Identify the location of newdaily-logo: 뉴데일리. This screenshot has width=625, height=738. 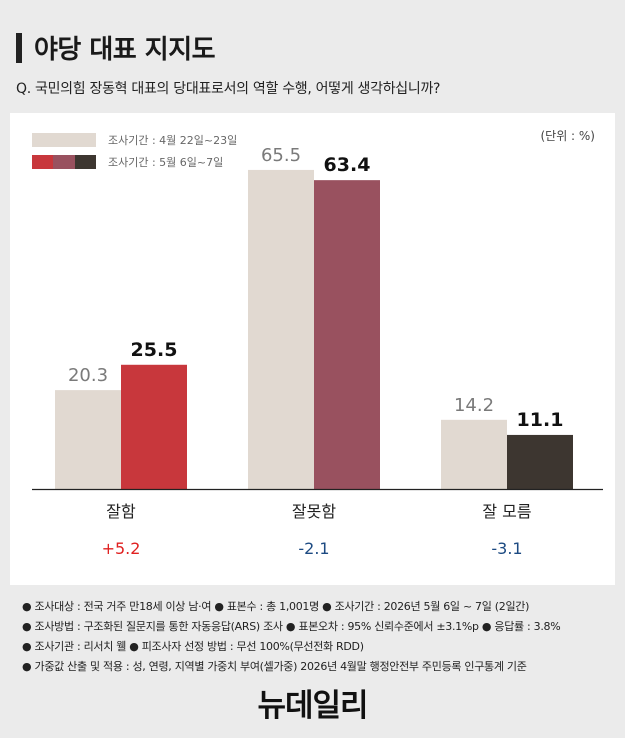
(312, 706).